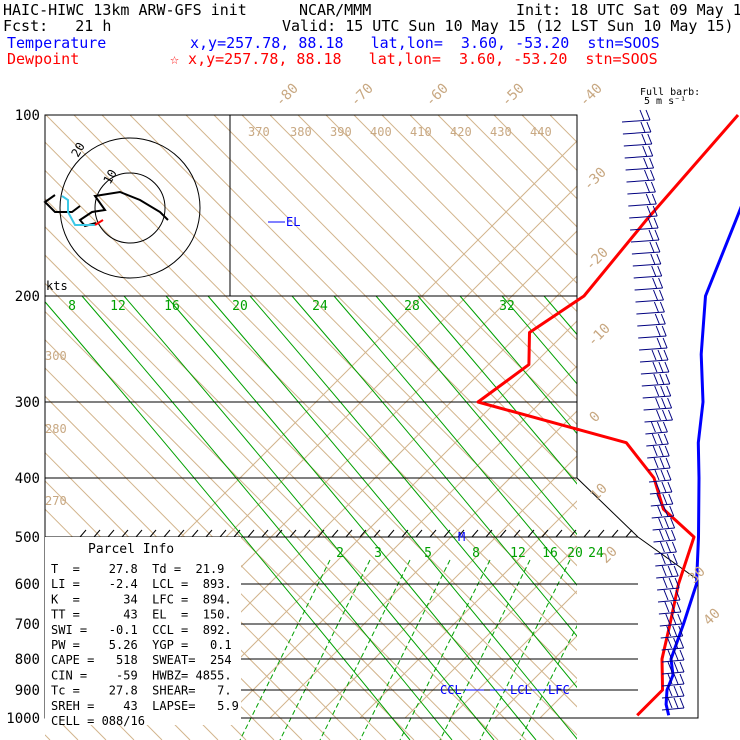 This screenshot has height=740, width=740. What do you see at coordinates (362, 95) in the screenshot?
I see `isotherm-label: -70` at bounding box center [362, 95].